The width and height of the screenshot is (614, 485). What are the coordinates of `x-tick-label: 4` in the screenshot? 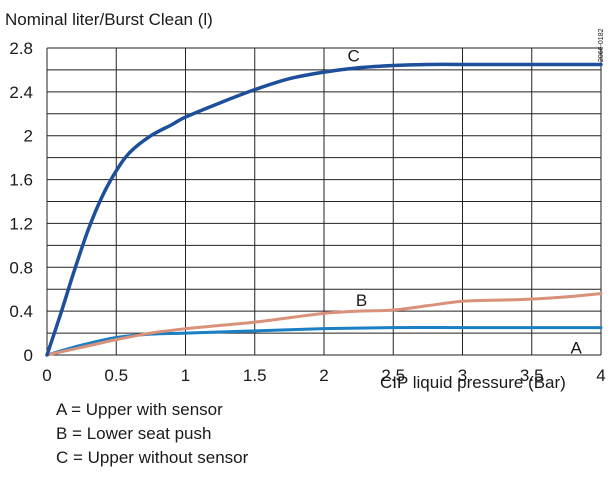 It's located at (600, 375).